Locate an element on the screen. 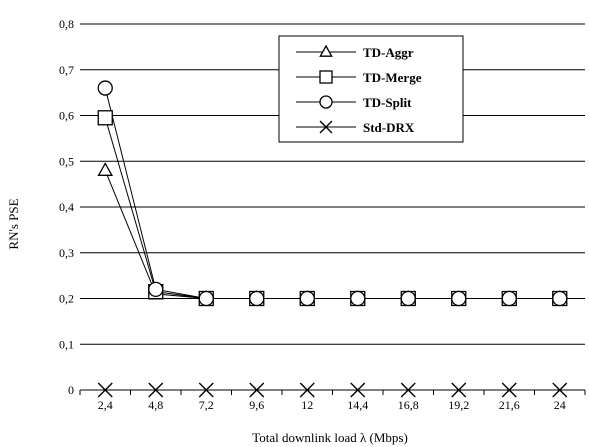 This screenshot has width=589, height=447. point-td-aggr is located at coordinates (105, 169).